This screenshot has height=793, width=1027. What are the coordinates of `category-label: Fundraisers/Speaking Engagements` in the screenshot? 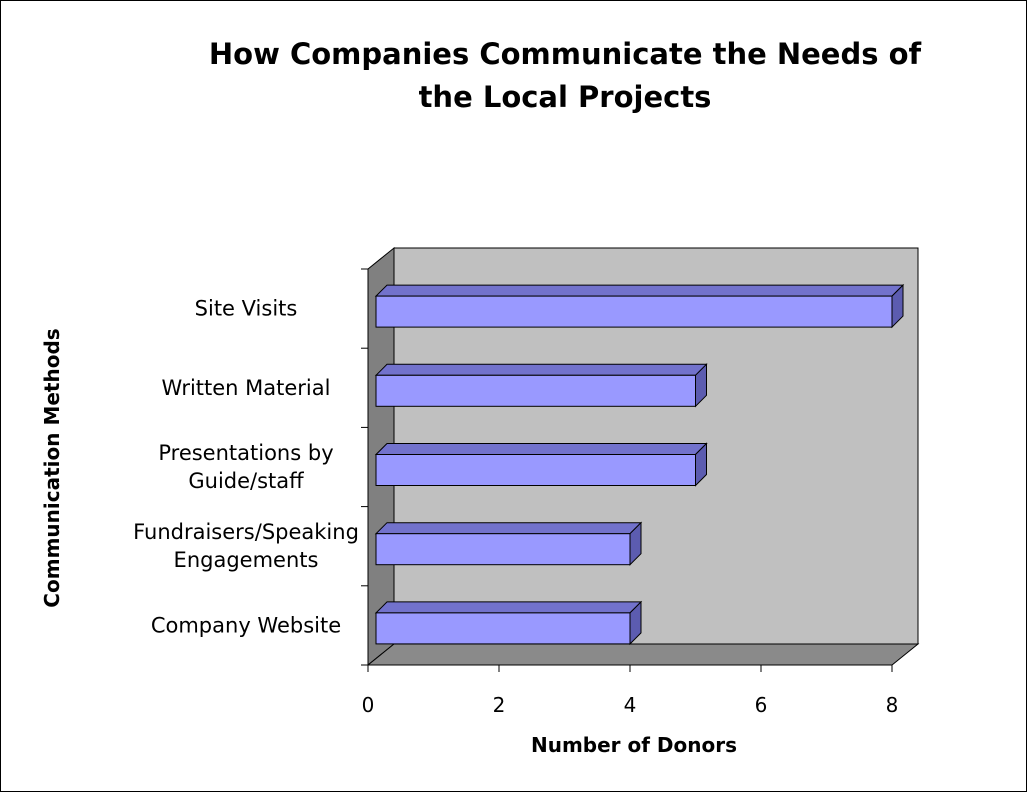 It's located at (246, 546).